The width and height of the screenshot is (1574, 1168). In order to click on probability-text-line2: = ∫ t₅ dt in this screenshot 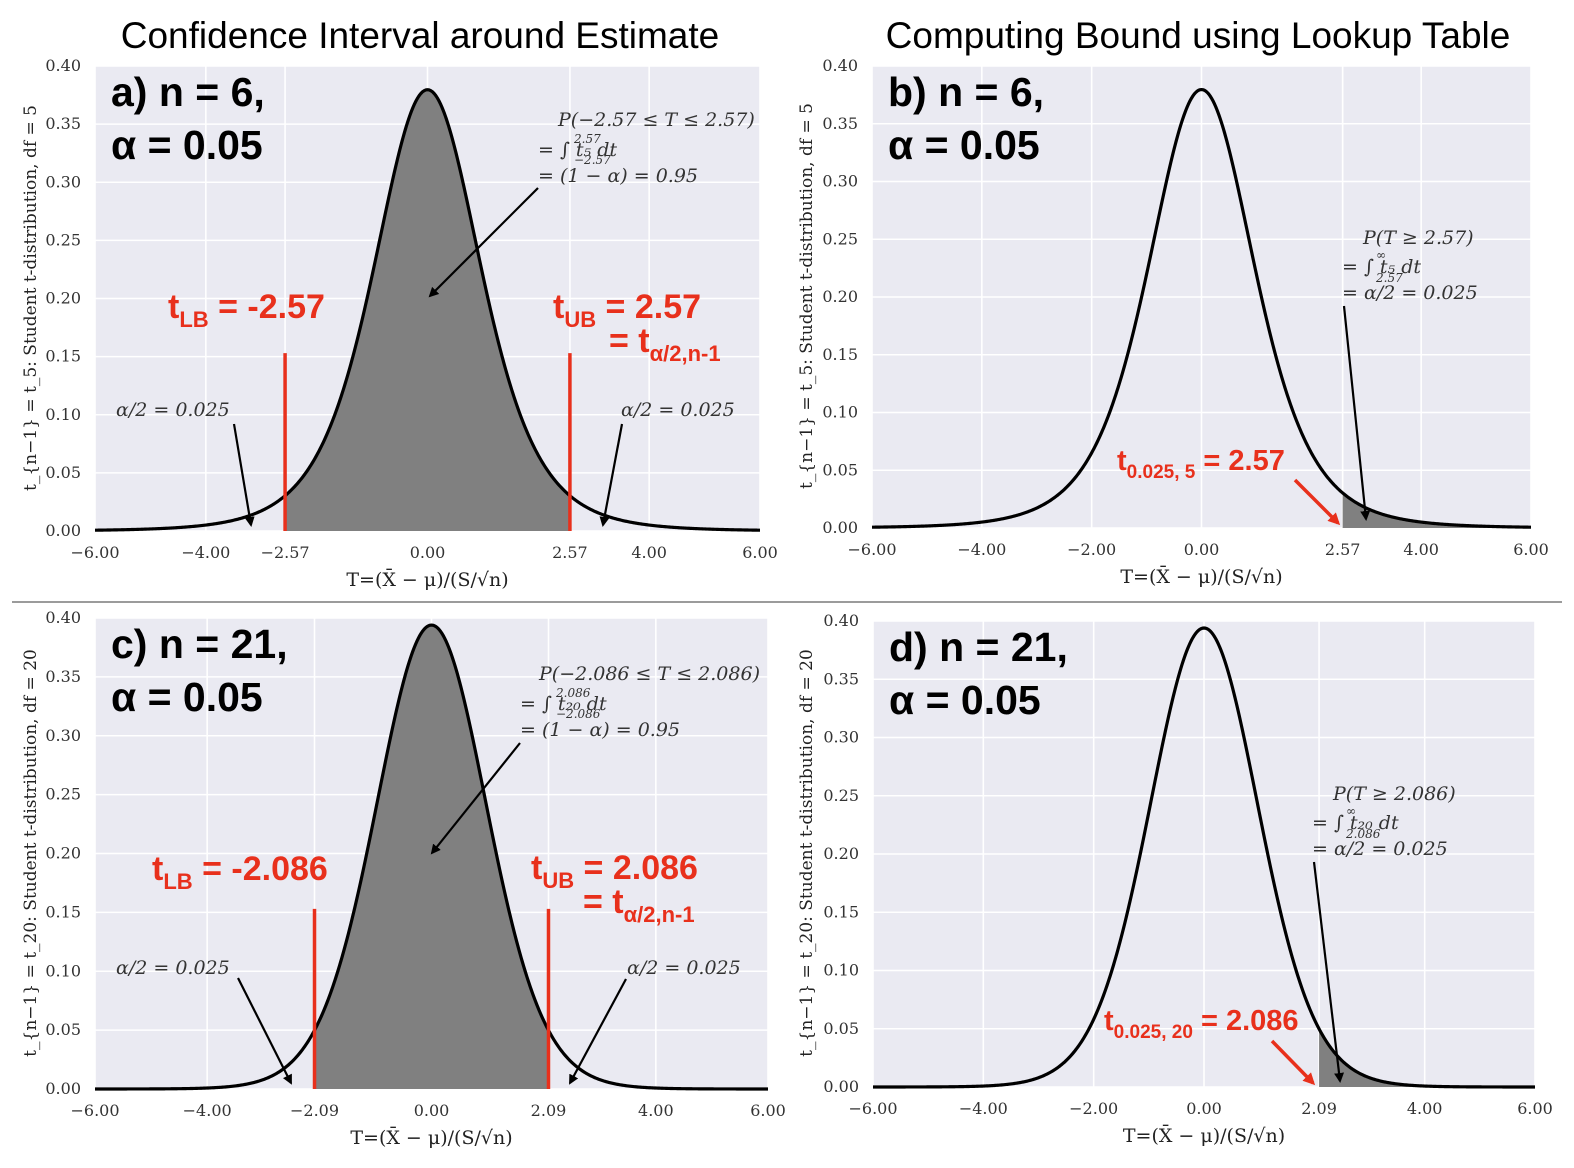, I will do `click(1381, 267)`.